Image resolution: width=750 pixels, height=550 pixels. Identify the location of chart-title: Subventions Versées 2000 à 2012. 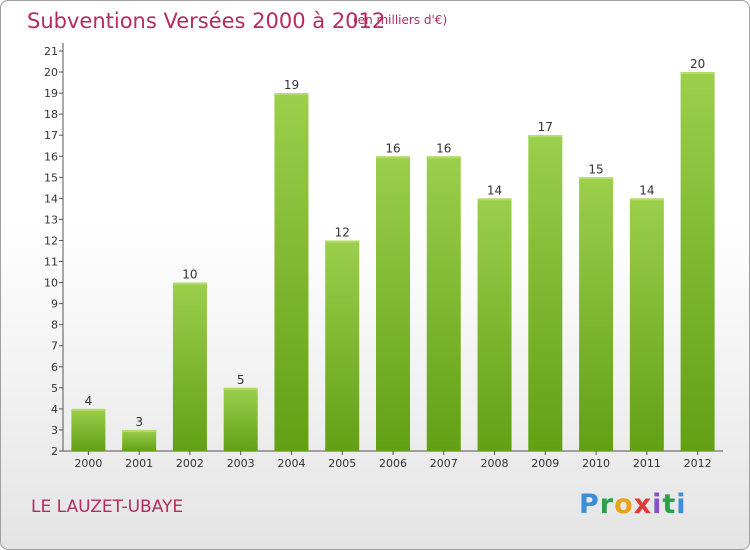
(206, 21).